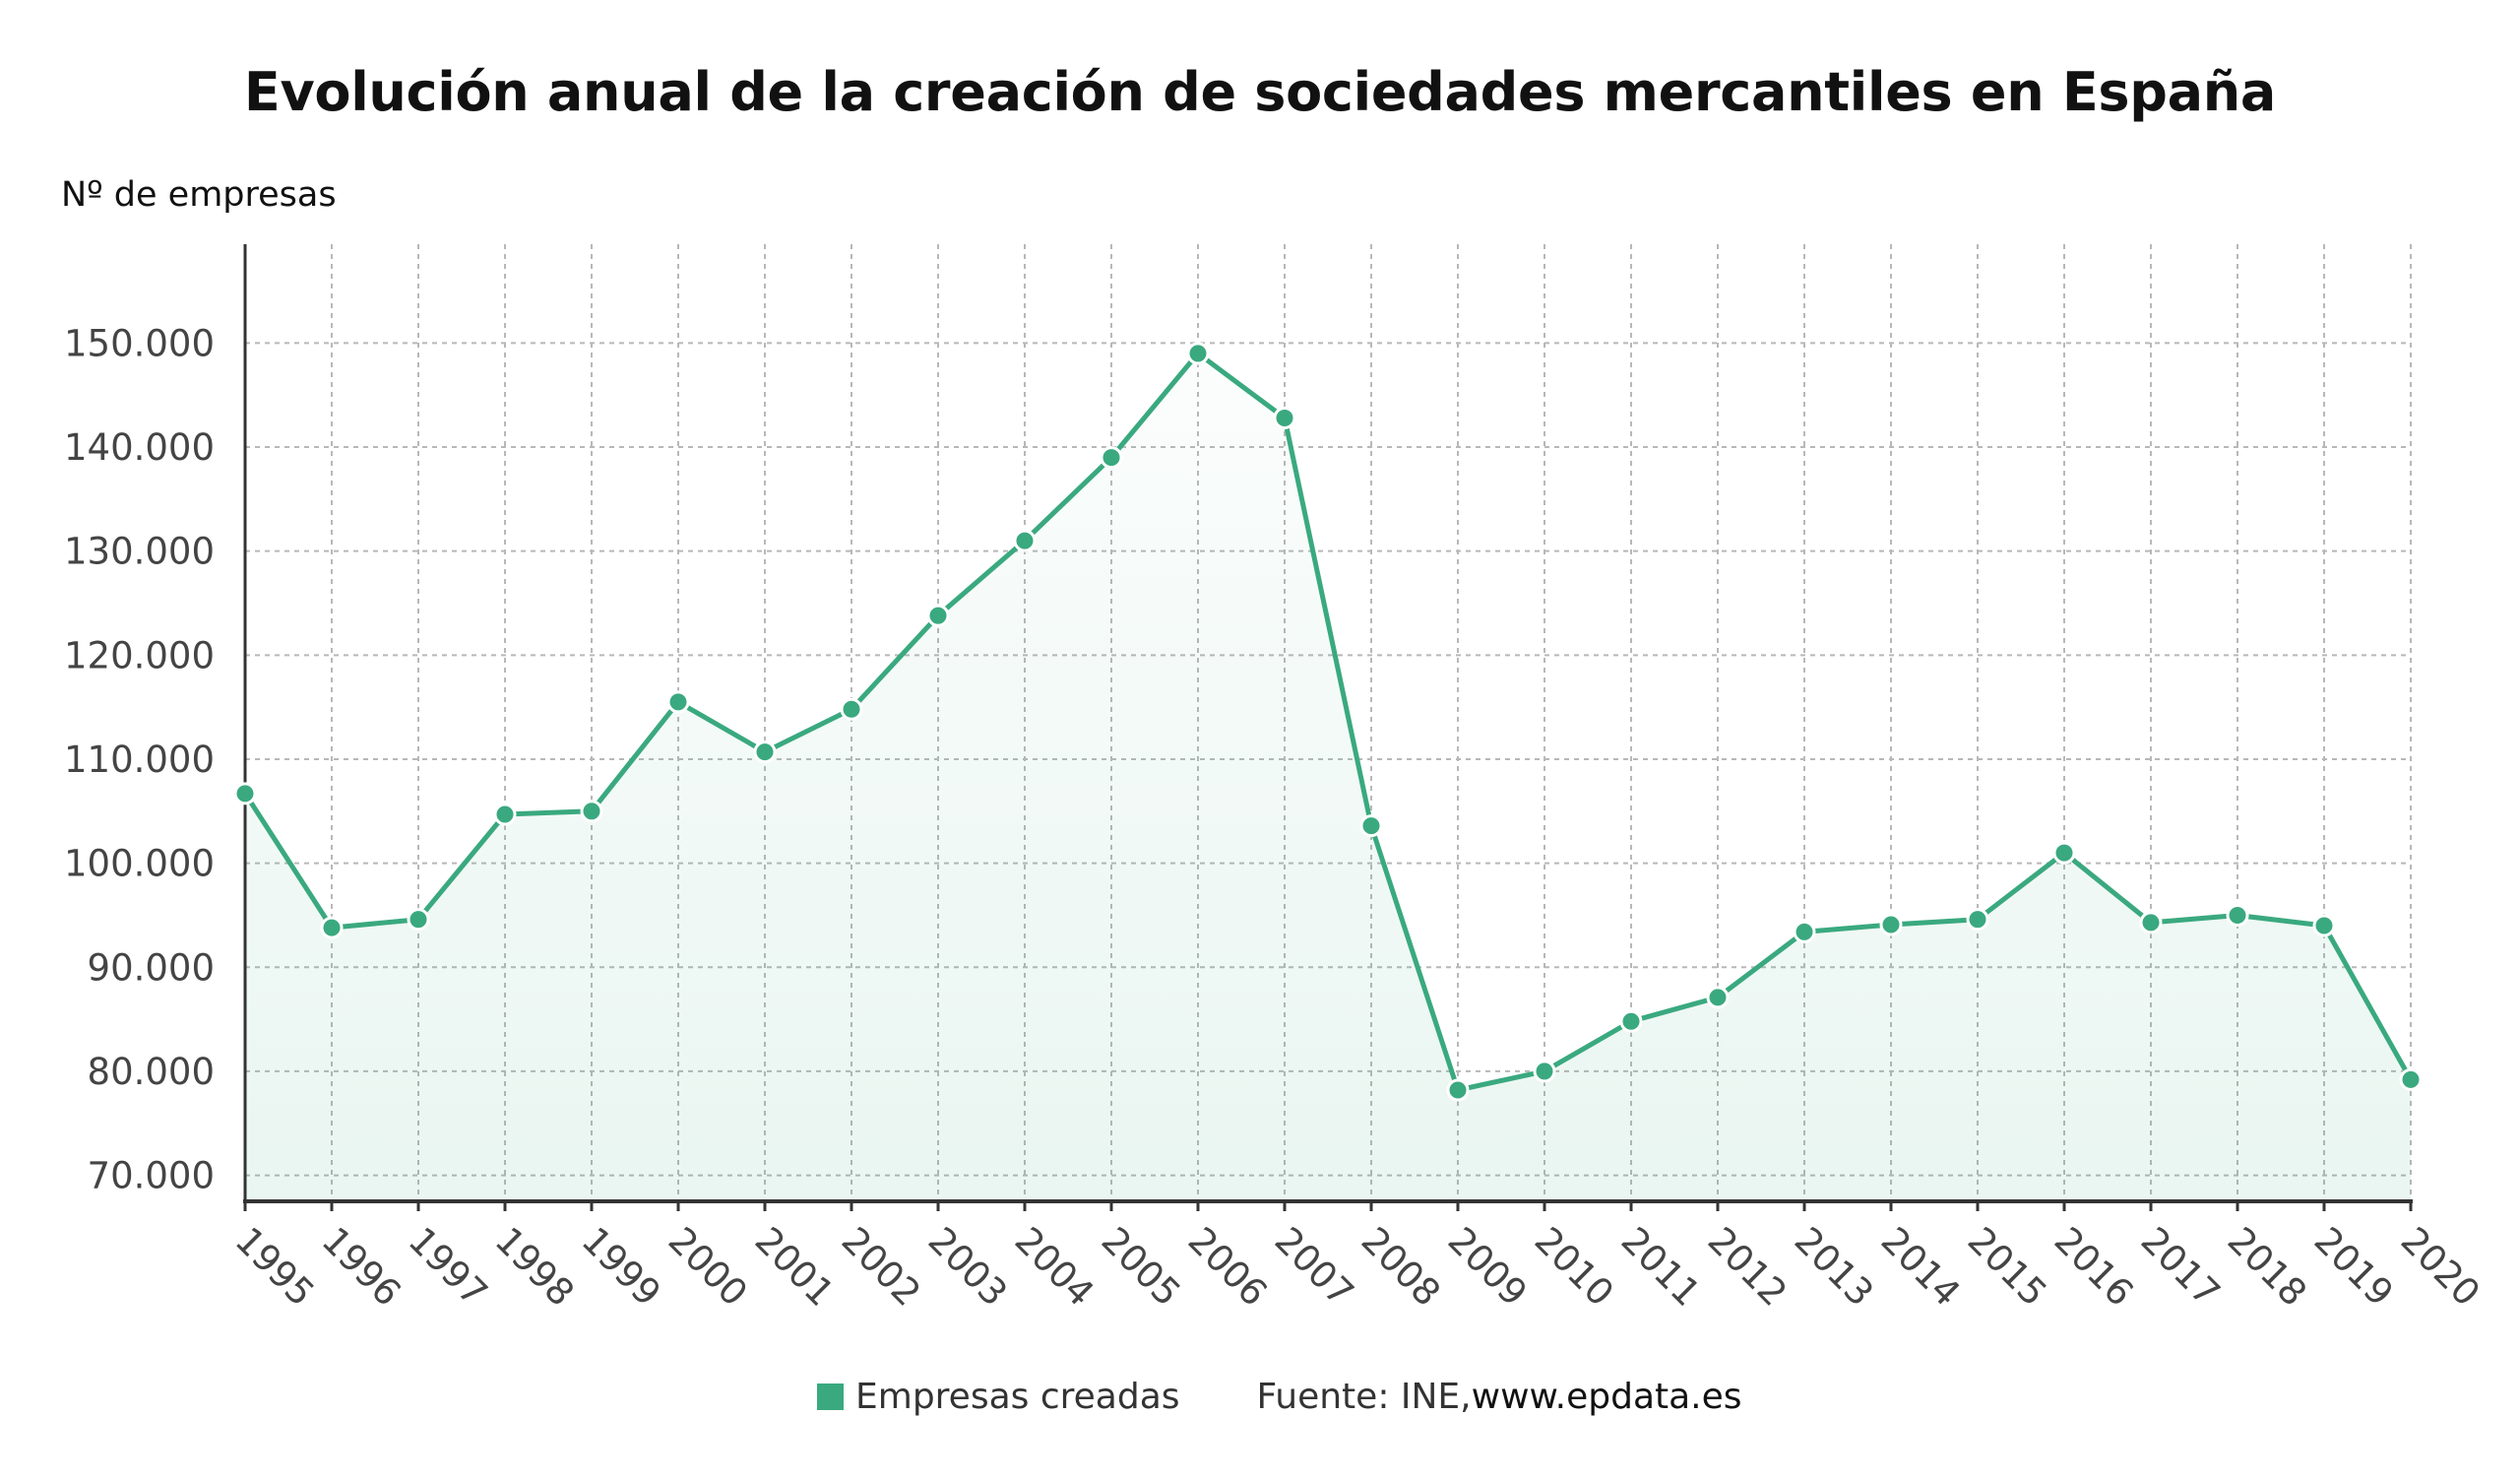 This screenshot has width=2520, height=1480. What do you see at coordinates (968, 1267) in the screenshot?
I see `x-tick-label-2003: 2003` at bounding box center [968, 1267].